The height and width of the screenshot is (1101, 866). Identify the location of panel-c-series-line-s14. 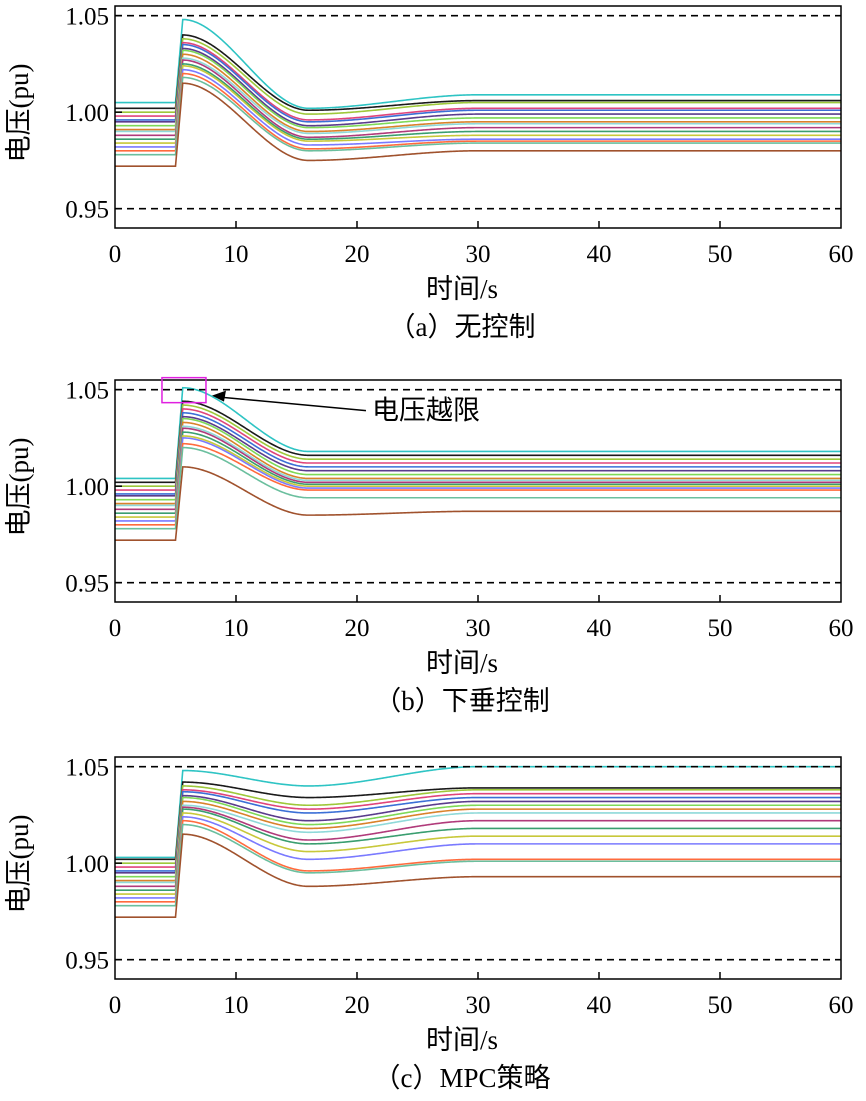
(478, 861).